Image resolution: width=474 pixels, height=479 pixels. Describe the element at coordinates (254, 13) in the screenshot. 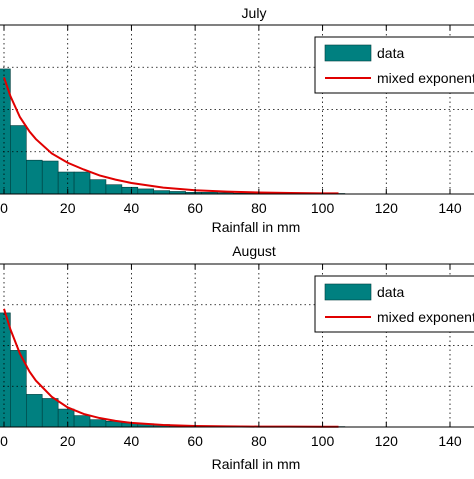

I see `chart-title: July` at that location.